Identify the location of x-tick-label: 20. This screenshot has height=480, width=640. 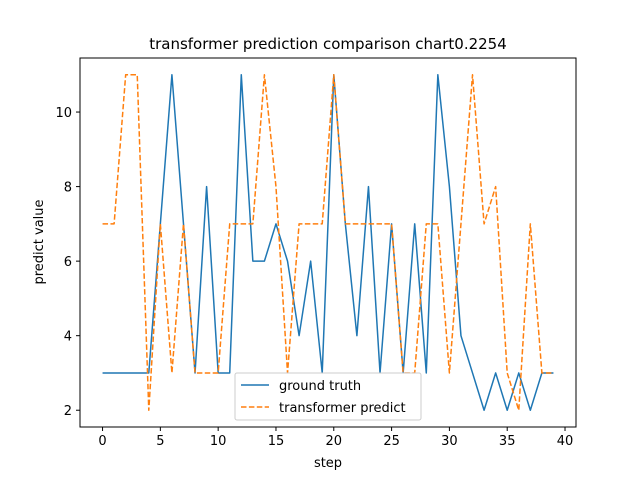
(334, 441).